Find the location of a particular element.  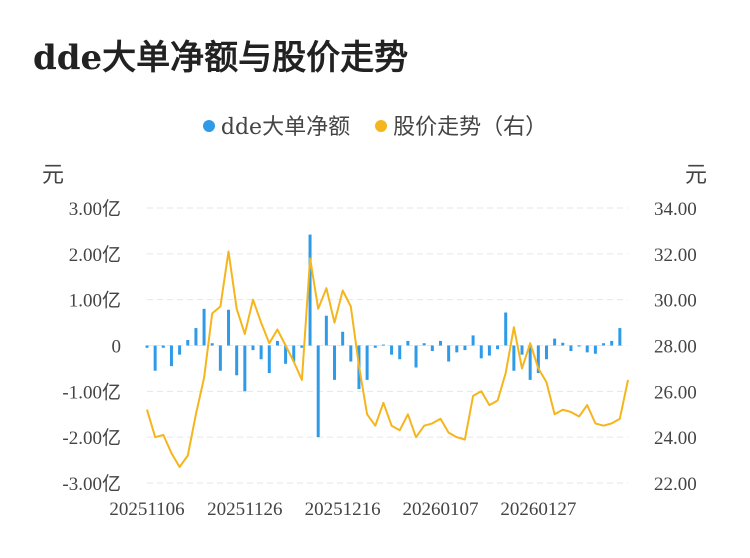

legend-dot-dde-icon is located at coordinates (208, 126).